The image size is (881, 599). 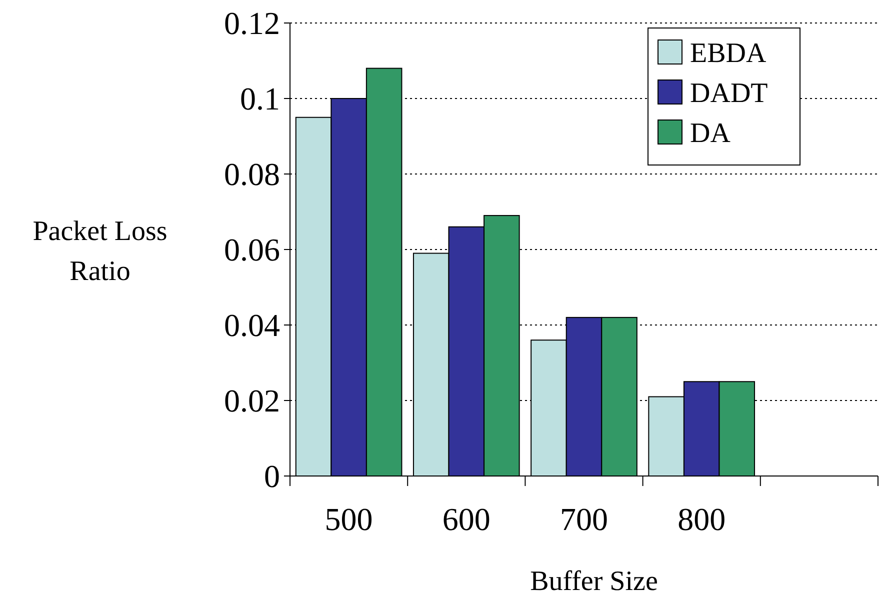 I want to click on y-tick-label: 0.02, so click(x=252, y=400).